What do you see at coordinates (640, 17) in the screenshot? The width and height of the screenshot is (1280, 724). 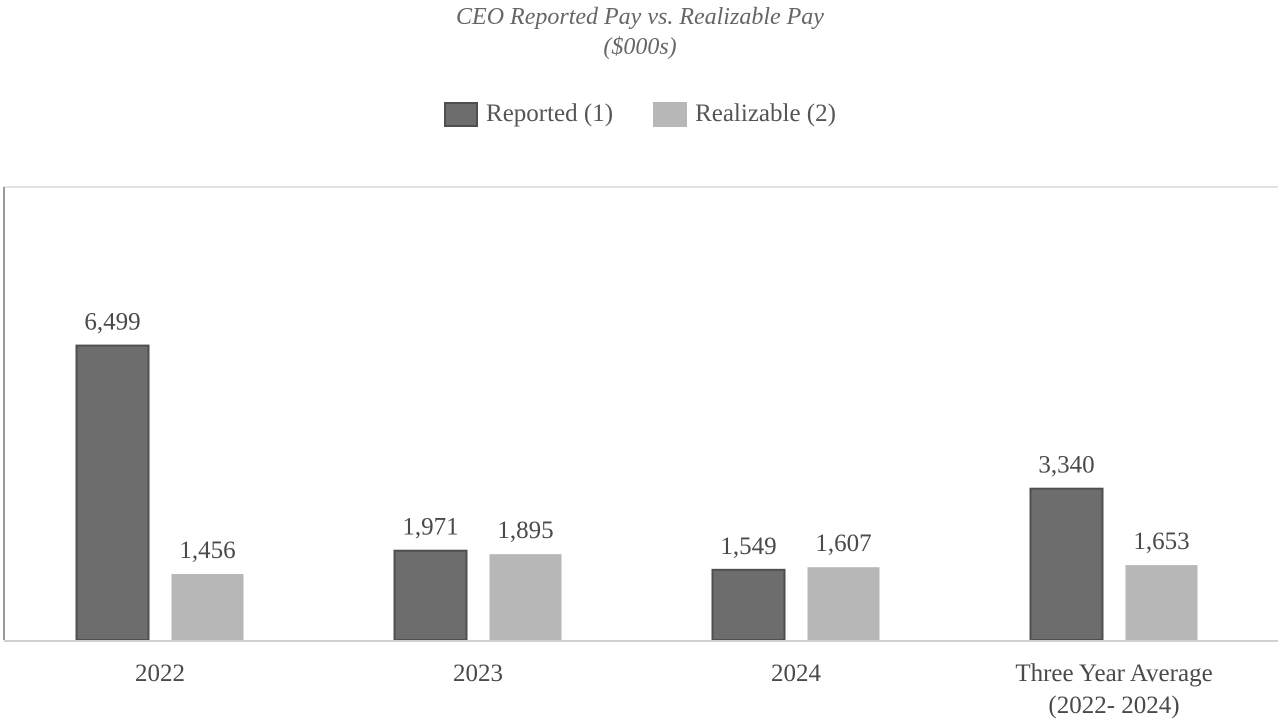 I see `chart-title: CEO Reported Pay vs. Realizable Pay` at bounding box center [640, 17].